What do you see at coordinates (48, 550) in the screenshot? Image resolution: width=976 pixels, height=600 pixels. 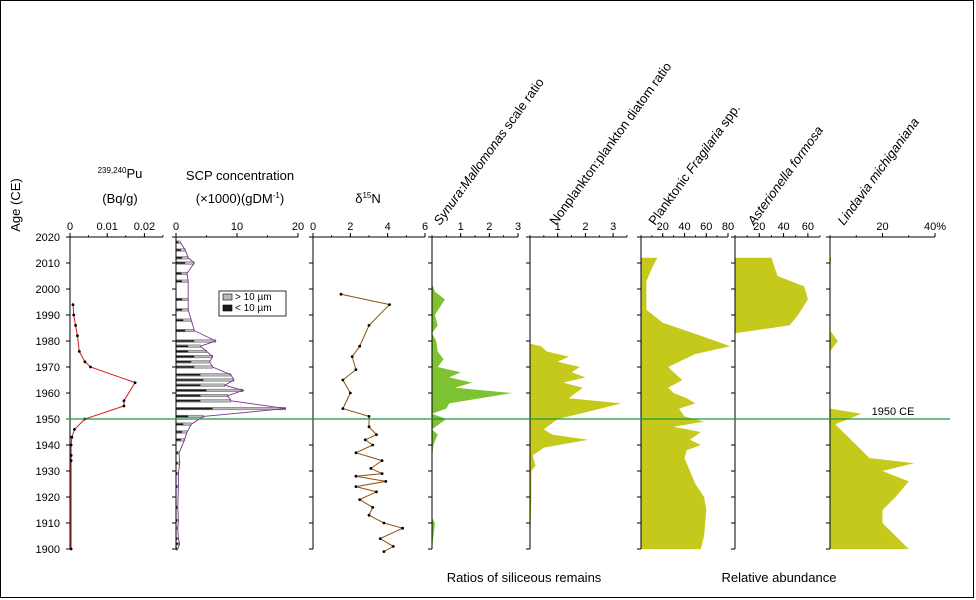 I see `y-tick-label: 1900` at bounding box center [48, 550].